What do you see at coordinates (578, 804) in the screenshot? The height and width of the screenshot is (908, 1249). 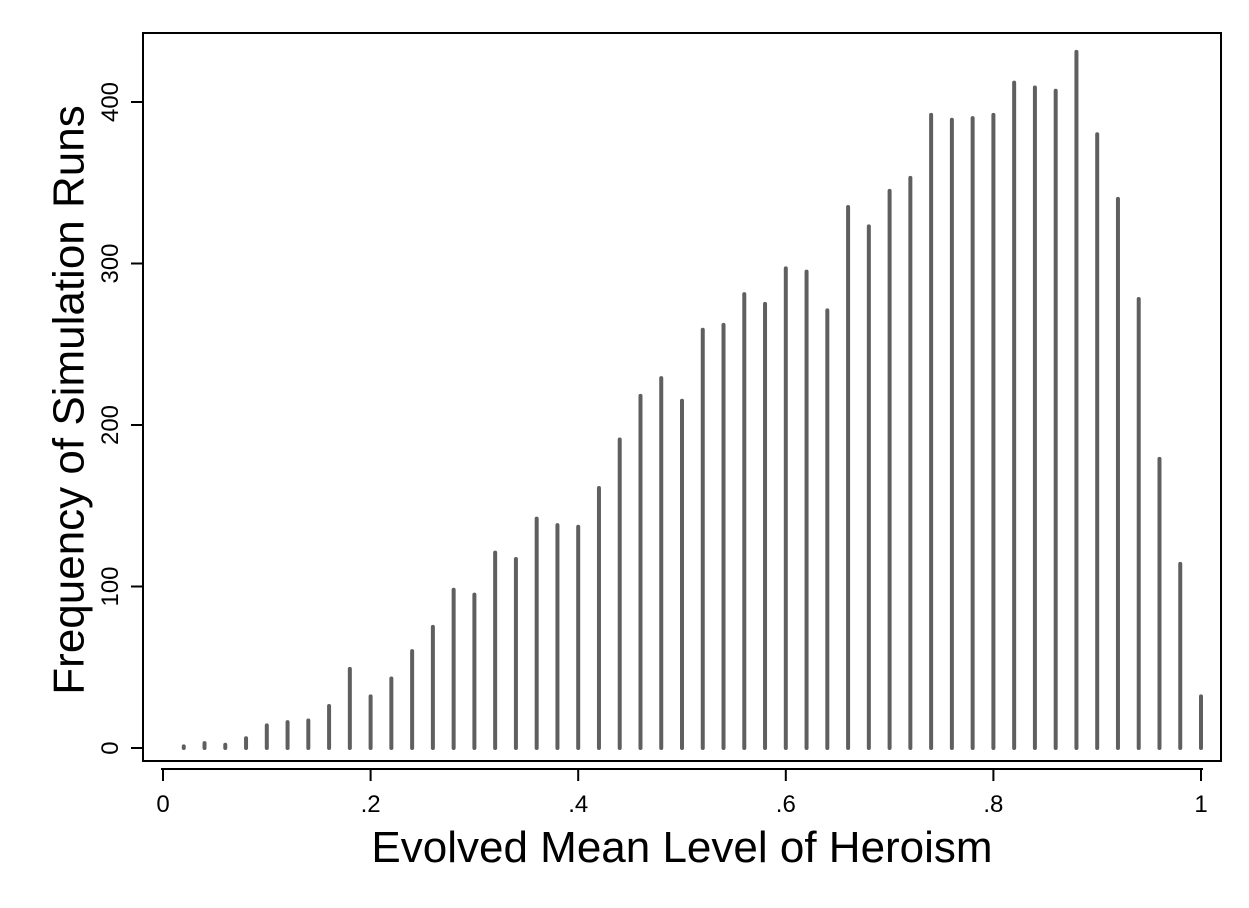 I see `x-tick-label: .4` at bounding box center [578, 804].